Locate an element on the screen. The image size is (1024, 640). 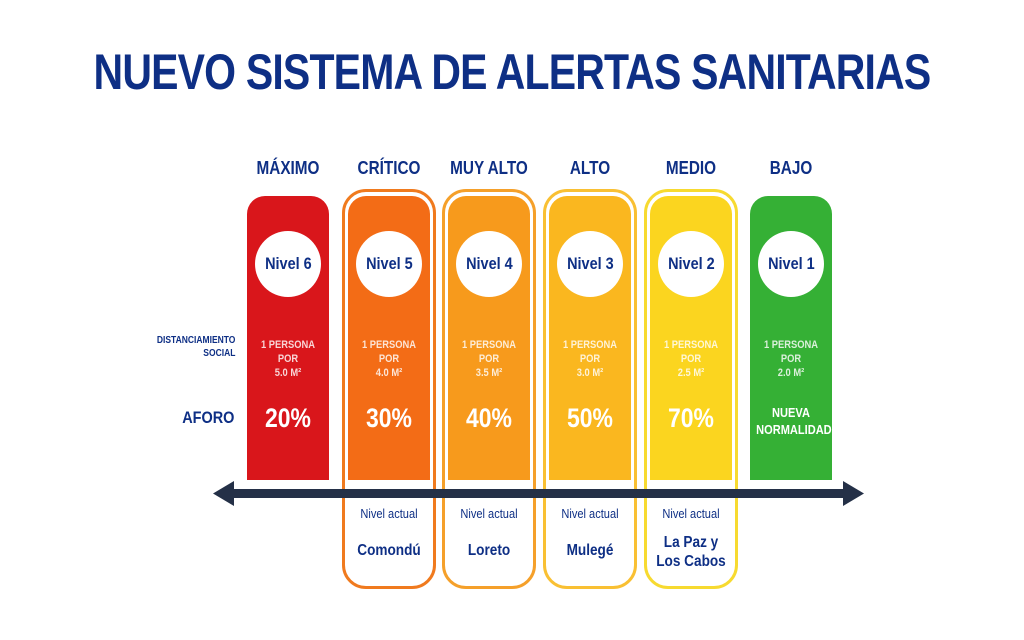
distance-value: 1 PERSONA POR 5.0 M² is located at coordinates (288, 359).